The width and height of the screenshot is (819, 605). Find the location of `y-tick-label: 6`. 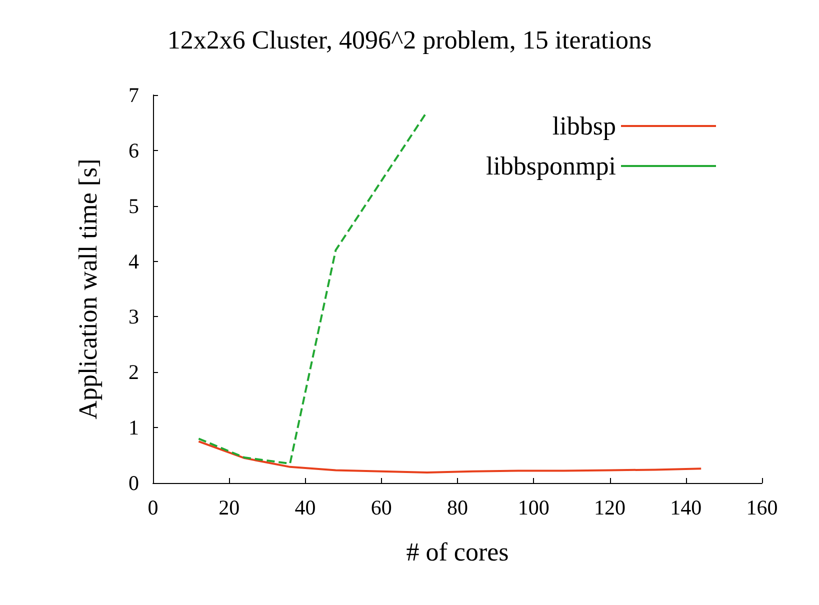

y-tick-label: 6 is located at coordinates (133, 150).